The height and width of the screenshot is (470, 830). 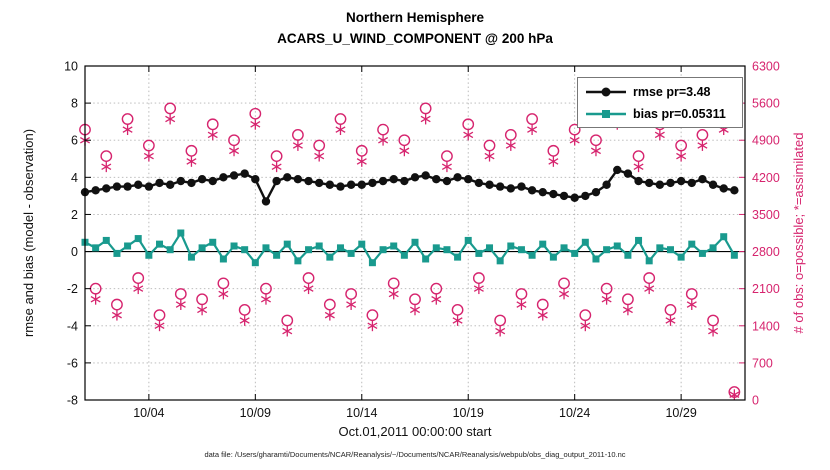 I want to click on rmse-line-sample-icon, so click(x=606, y=91).